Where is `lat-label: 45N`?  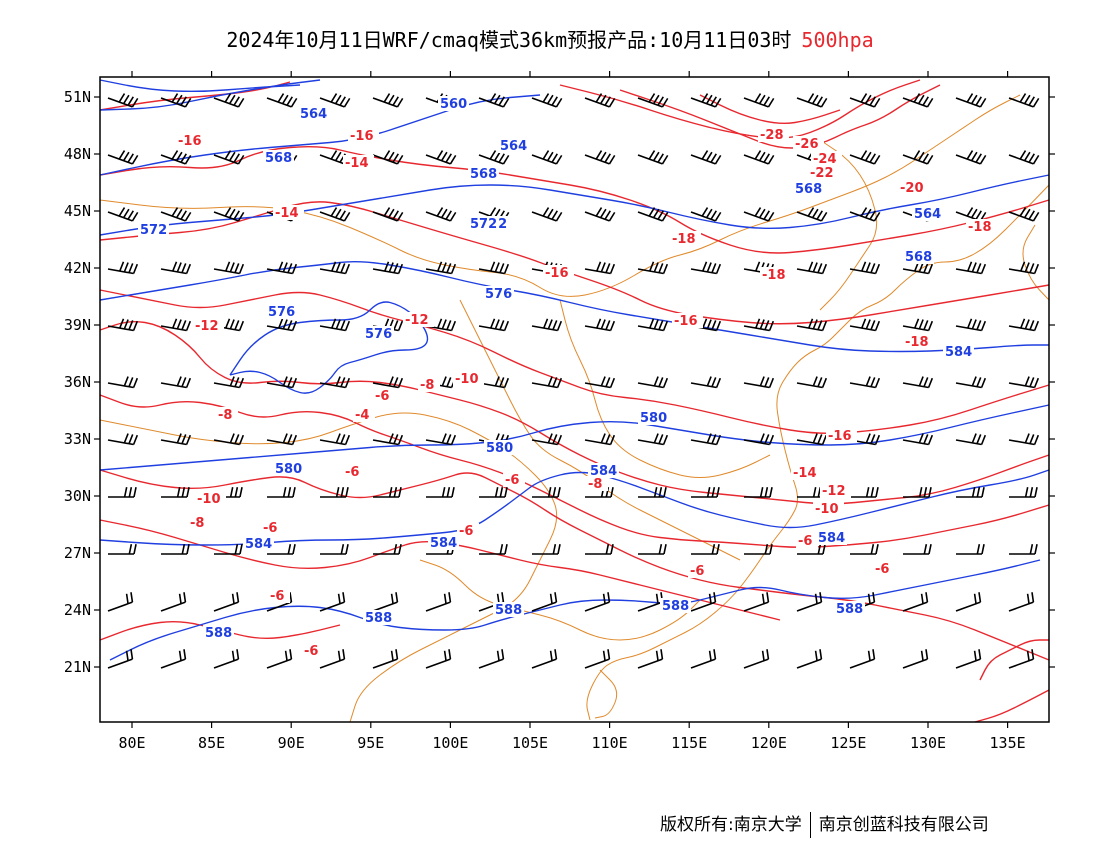 lat-label: 45N is located at coordinates (77, 211).